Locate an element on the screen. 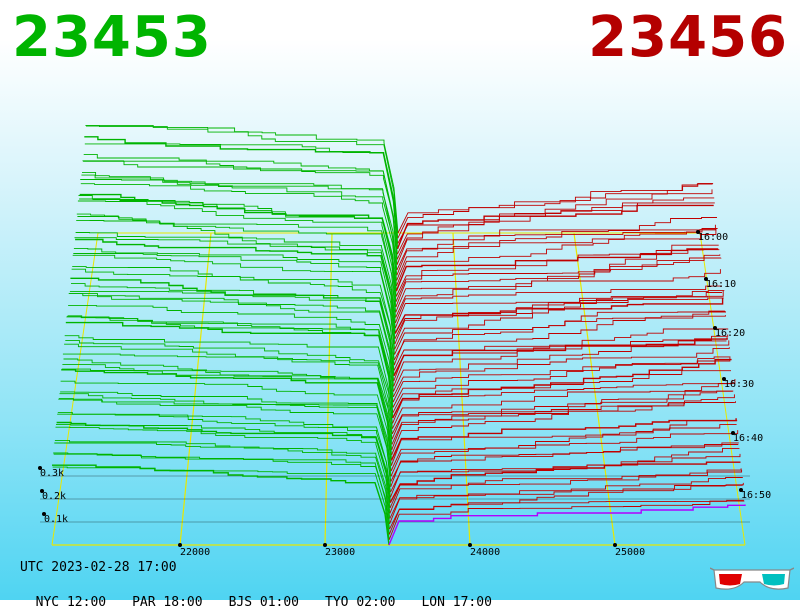 This screenshot has width=800, height=610. utc-time: UTC 2023-02-28 17:00 is located at coordinates (98, 567).